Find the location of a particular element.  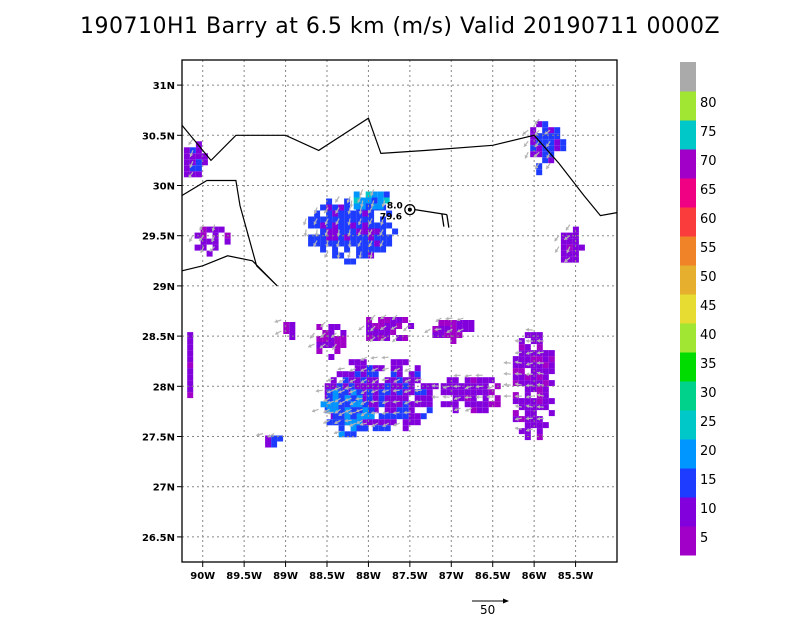

wind-key: 50 is located at coordinates (490, 607).